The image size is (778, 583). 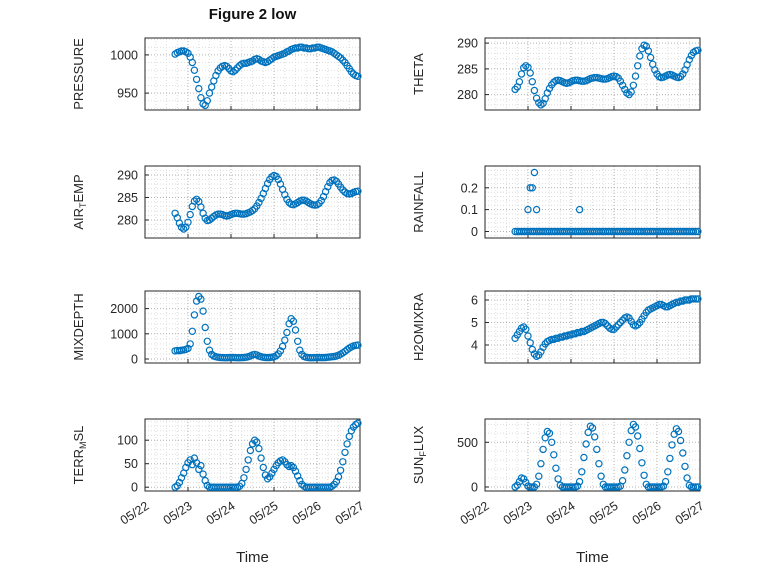 What do you see at coordinates (252, 14) in the screenshot?
I see `figure-title: Figure 2 low` at bounding box center [252, 14].